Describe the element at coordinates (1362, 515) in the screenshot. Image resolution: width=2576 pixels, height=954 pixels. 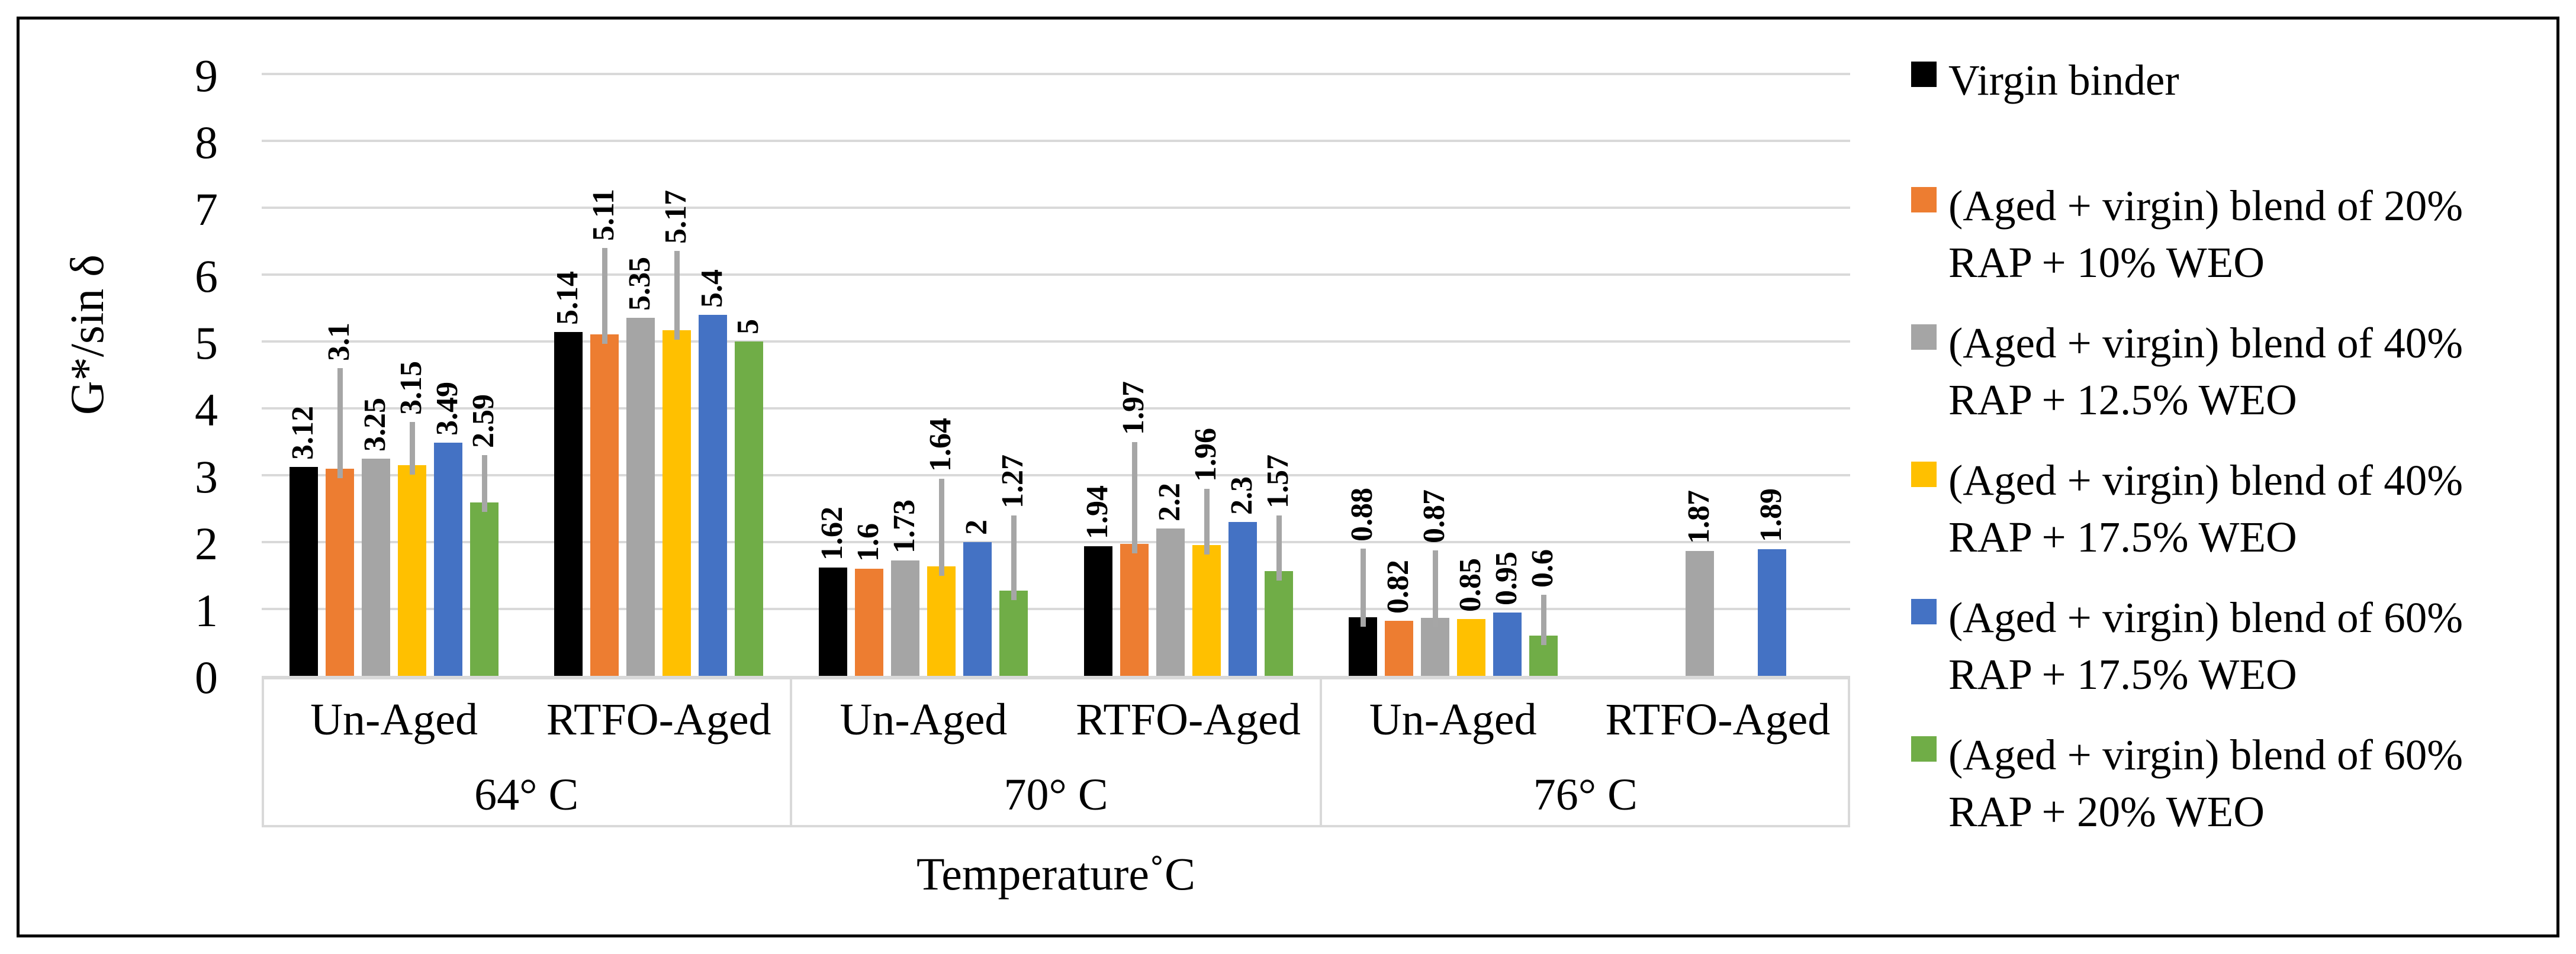
I see `bar-value-label: 0.88` at that location.